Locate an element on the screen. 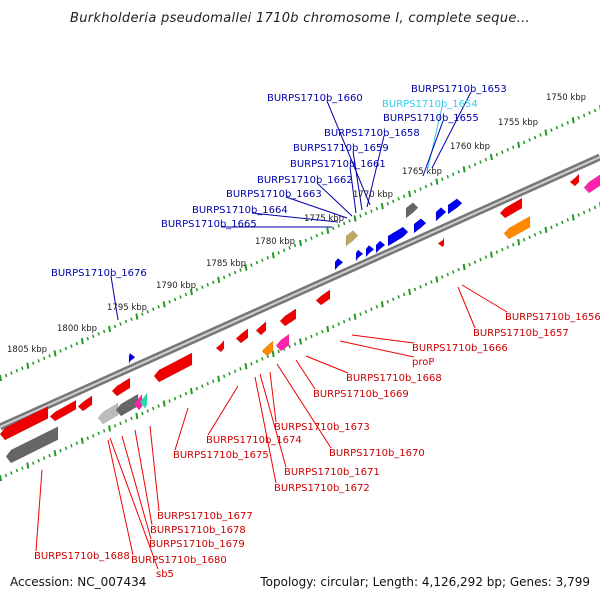 The image size is (600, 600). gene-label-reverse: BURPS1710b_1680 is located at coordinates (179, 560).